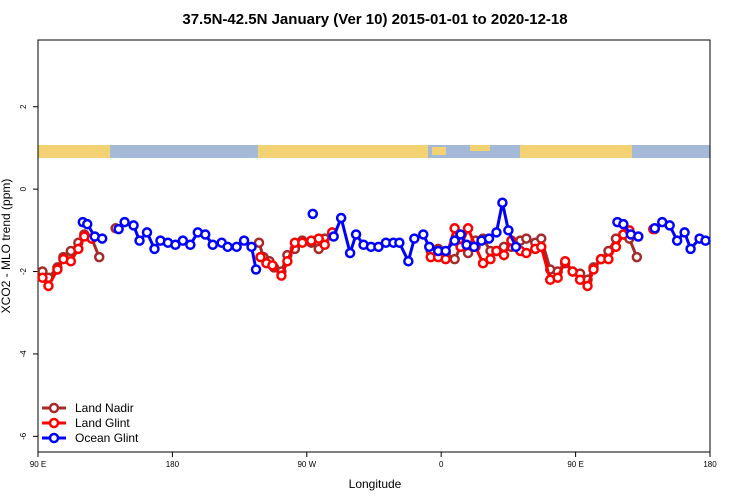  Describe the element at coordinates (375, 484) in the screenshot. I see `x-axis-label: Longitude` at that location.